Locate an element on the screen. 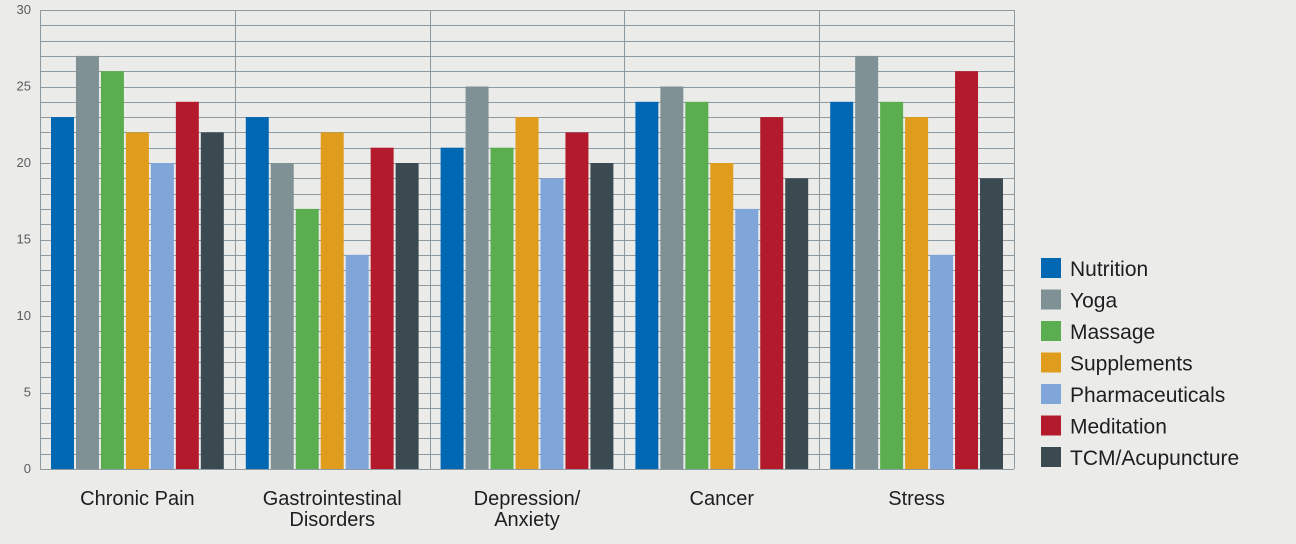 The image size is (1296, 544). x-tick-label: Chronic Pain is located at coordinates (137, 499).